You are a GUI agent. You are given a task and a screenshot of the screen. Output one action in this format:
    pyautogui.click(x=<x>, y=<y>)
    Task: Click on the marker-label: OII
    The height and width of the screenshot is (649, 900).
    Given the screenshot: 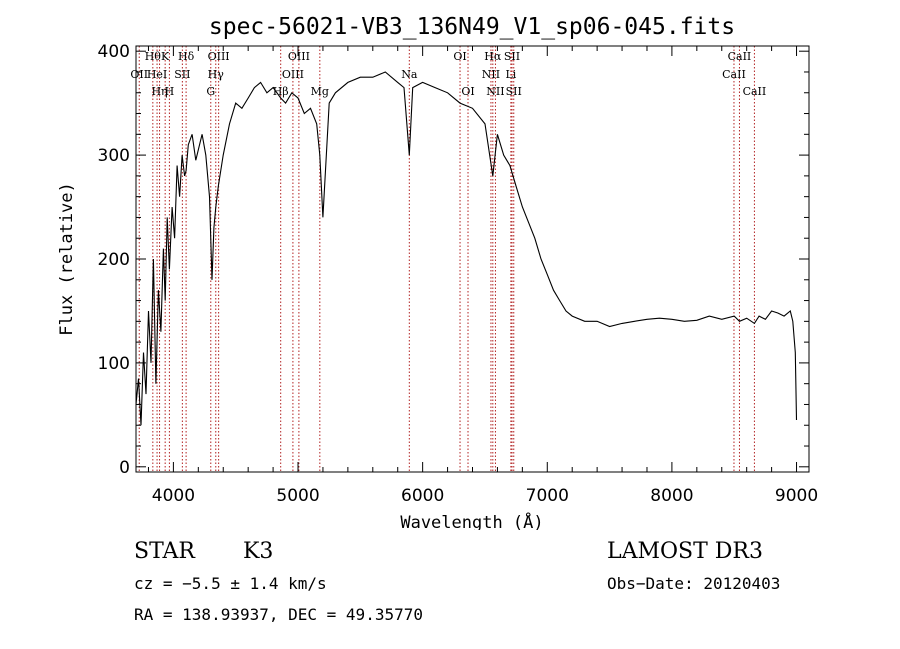 What is the action you would take?
    pyautogui.click(x=139, y=74)
    